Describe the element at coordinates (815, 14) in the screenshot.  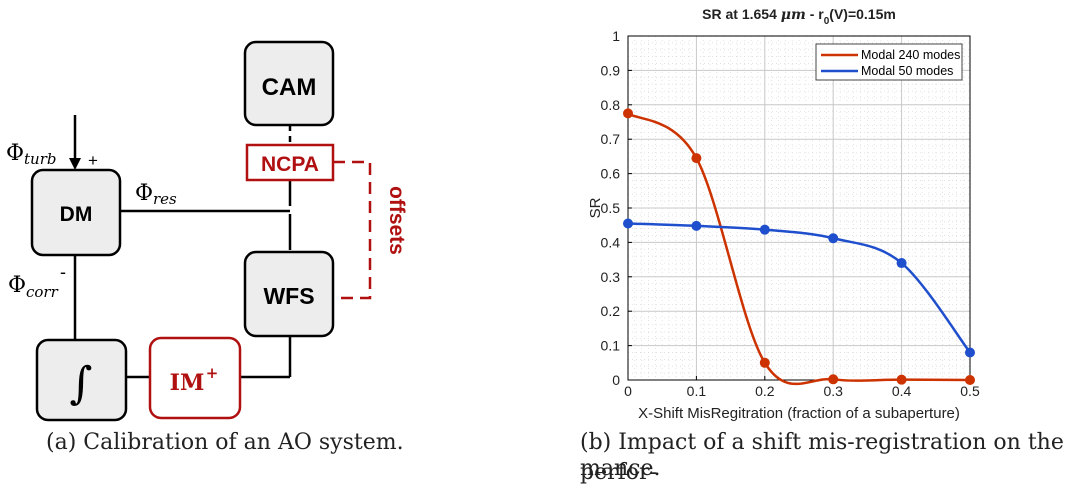
I see `title-sep: - r` at that location.